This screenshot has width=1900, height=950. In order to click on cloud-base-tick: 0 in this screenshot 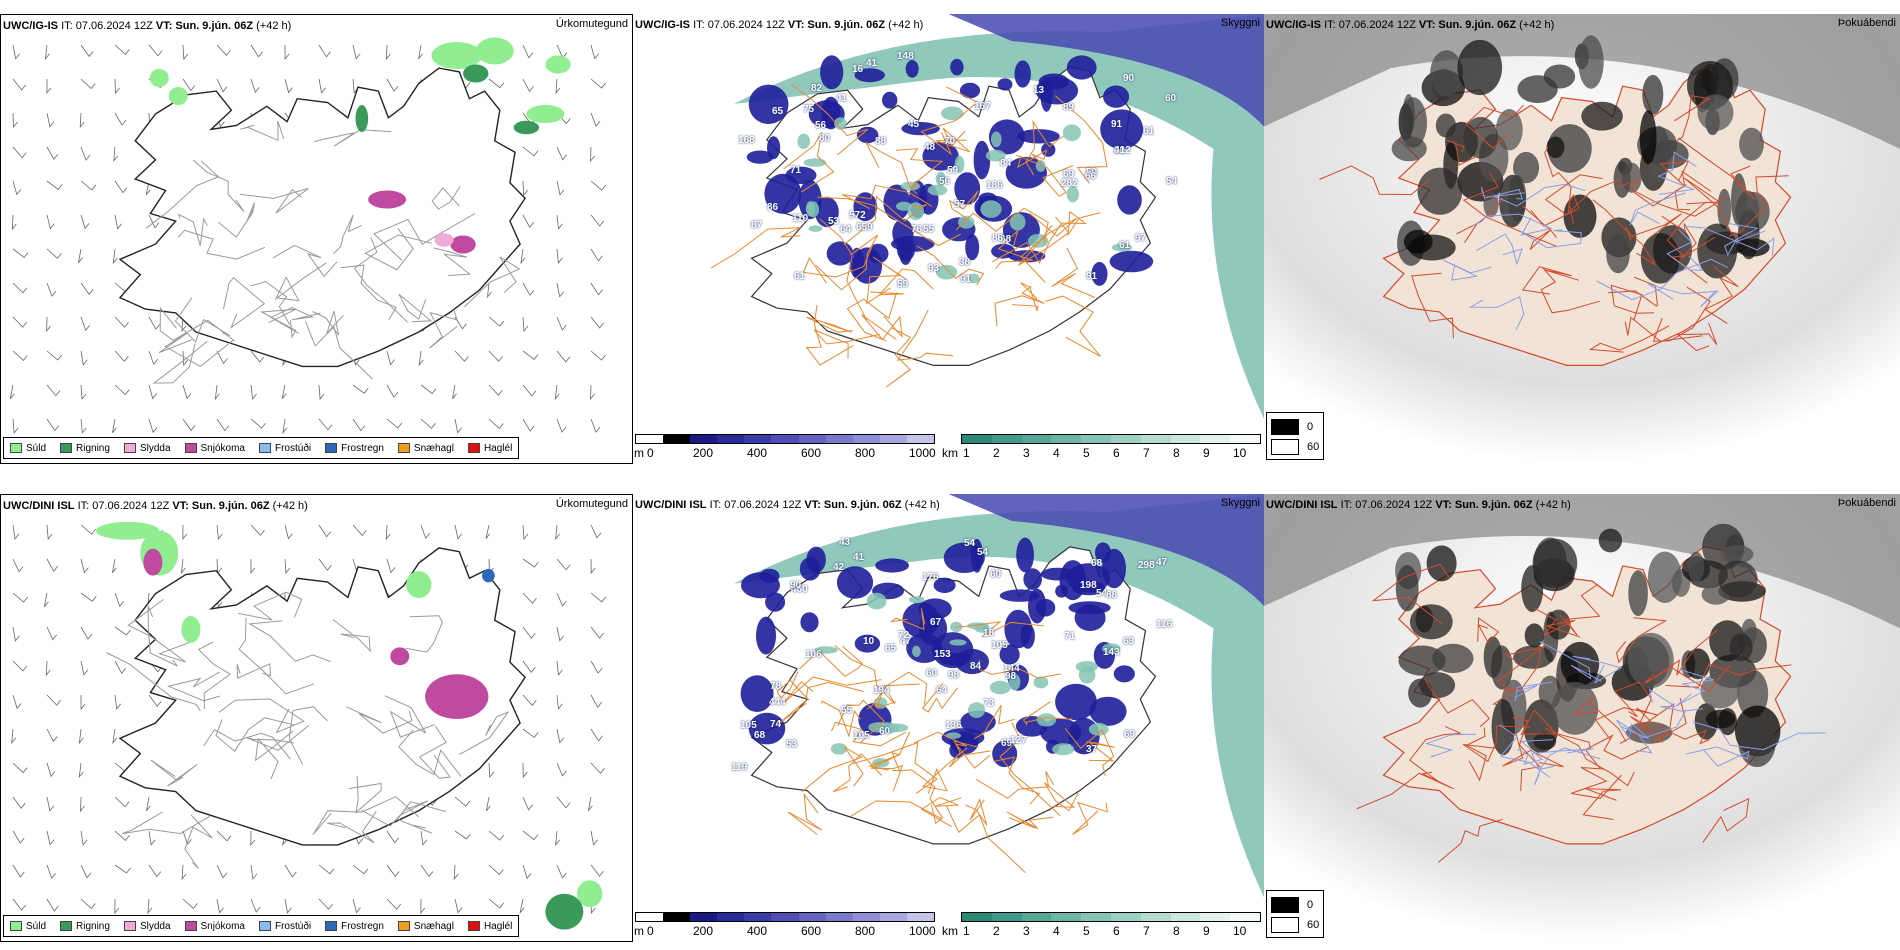, I will do `click(650, 453)`.